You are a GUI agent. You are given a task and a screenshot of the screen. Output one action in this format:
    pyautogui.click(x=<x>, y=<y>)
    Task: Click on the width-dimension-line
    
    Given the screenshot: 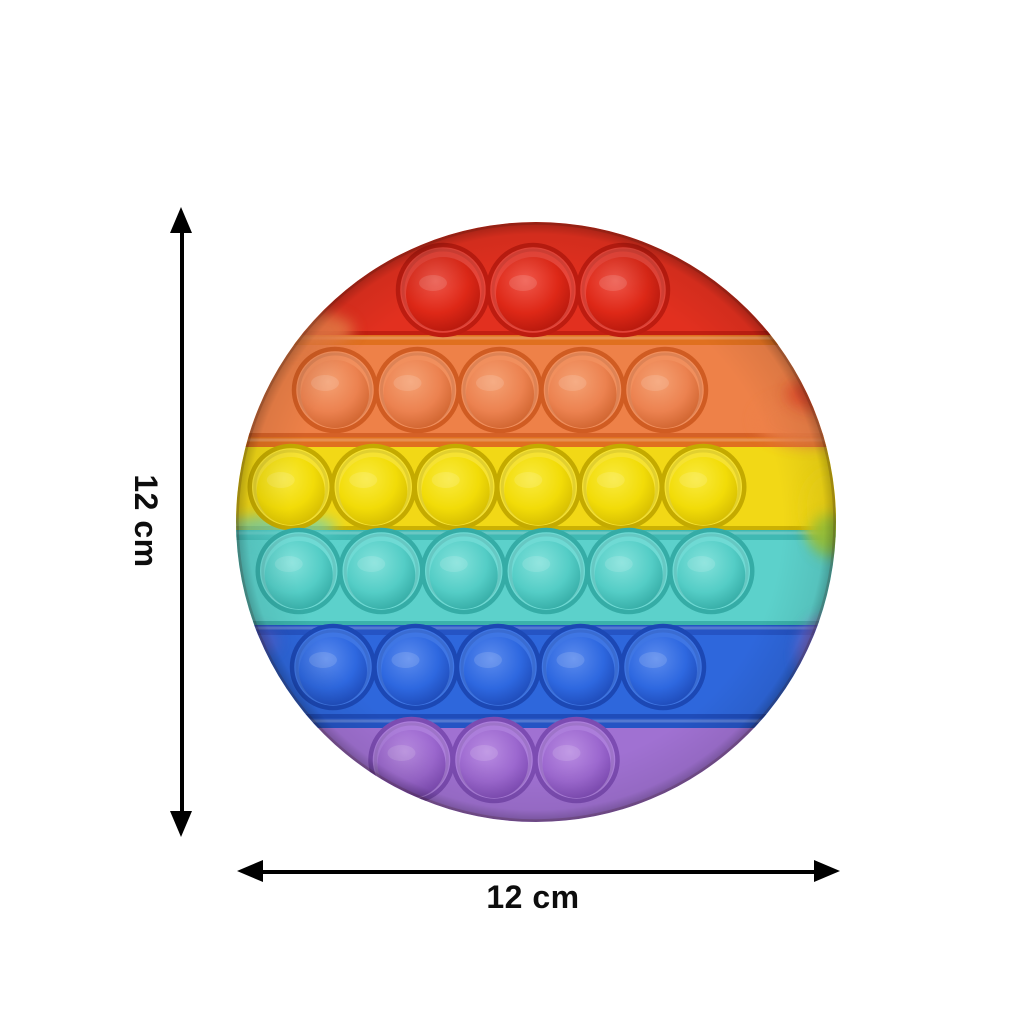 What is the action you would take?
    pyautogui.click(x=538, y=871)
    